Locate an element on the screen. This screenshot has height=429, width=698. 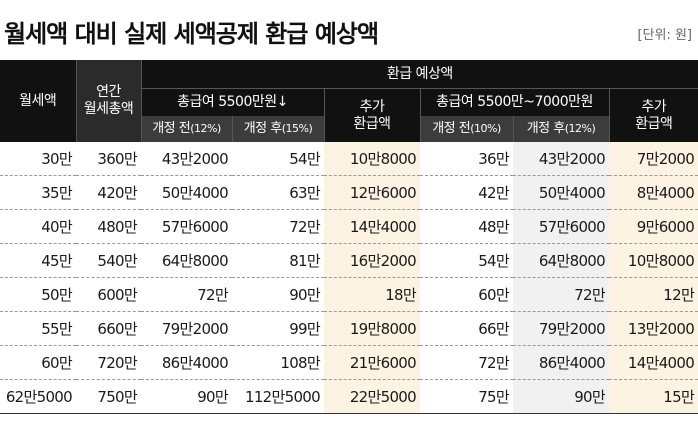
cell-before-2: 66만 is located at coordinates (466, 328).